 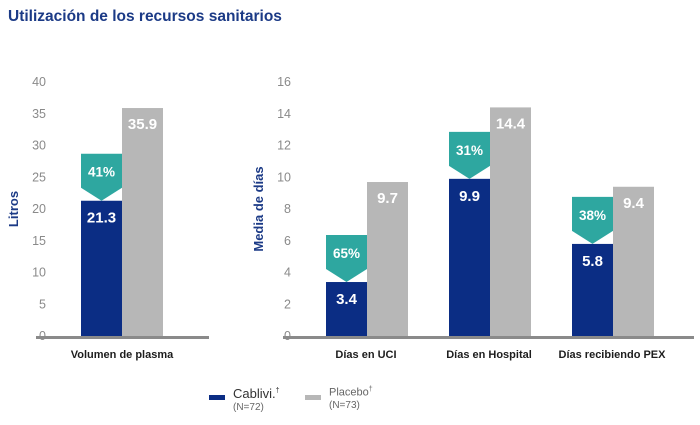 What do you see at coordinates (39, 241) in the screenshot?
I see `y-tick-label: 15` at bounding box center [39, 241].